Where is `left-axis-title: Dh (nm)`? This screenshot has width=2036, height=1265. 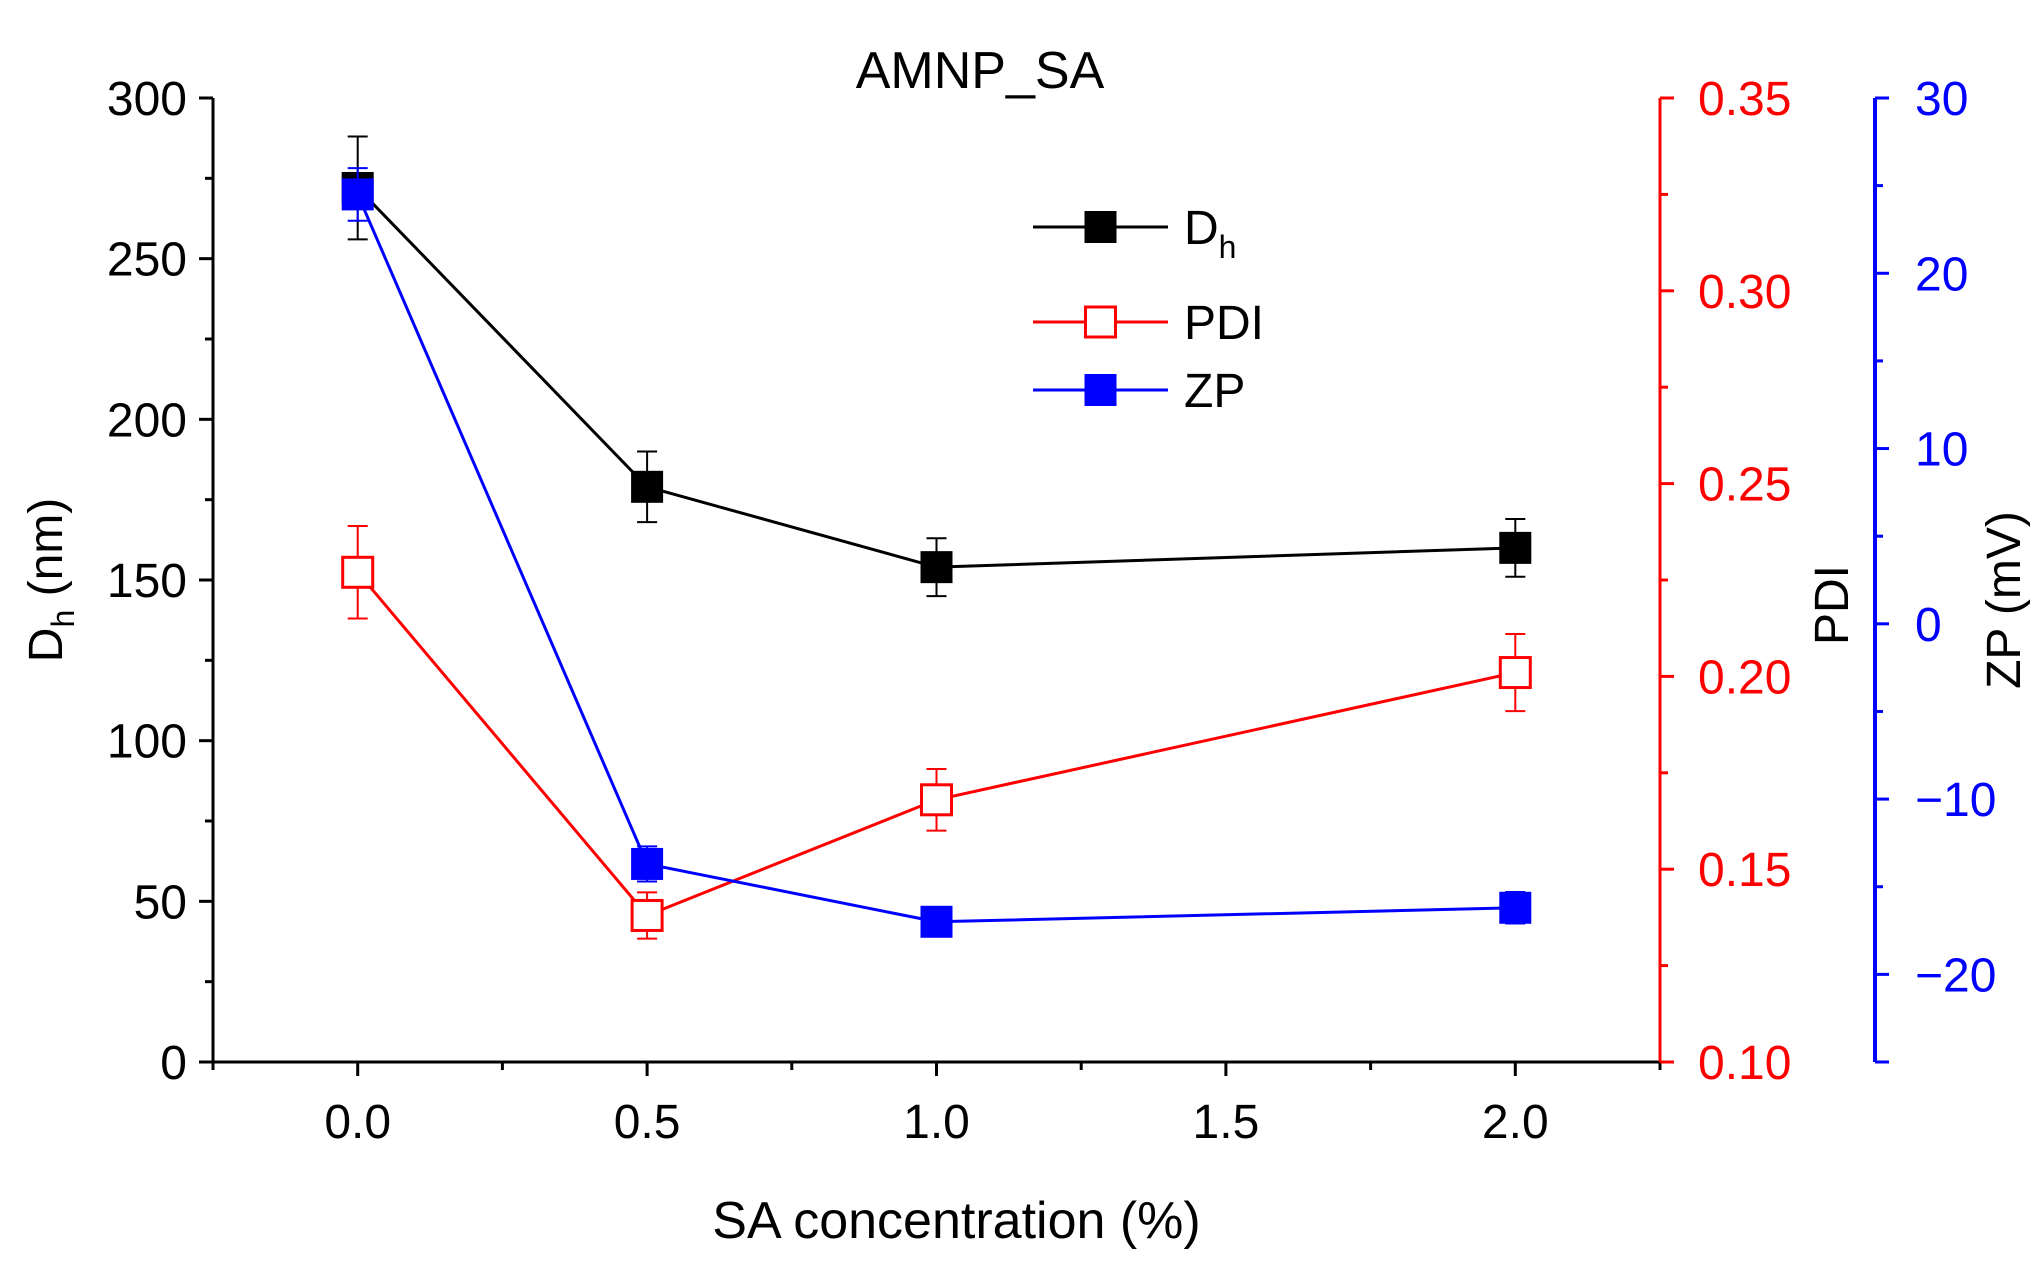
left-axis-title: Dh (nm) is located at coordinates (50, 580).